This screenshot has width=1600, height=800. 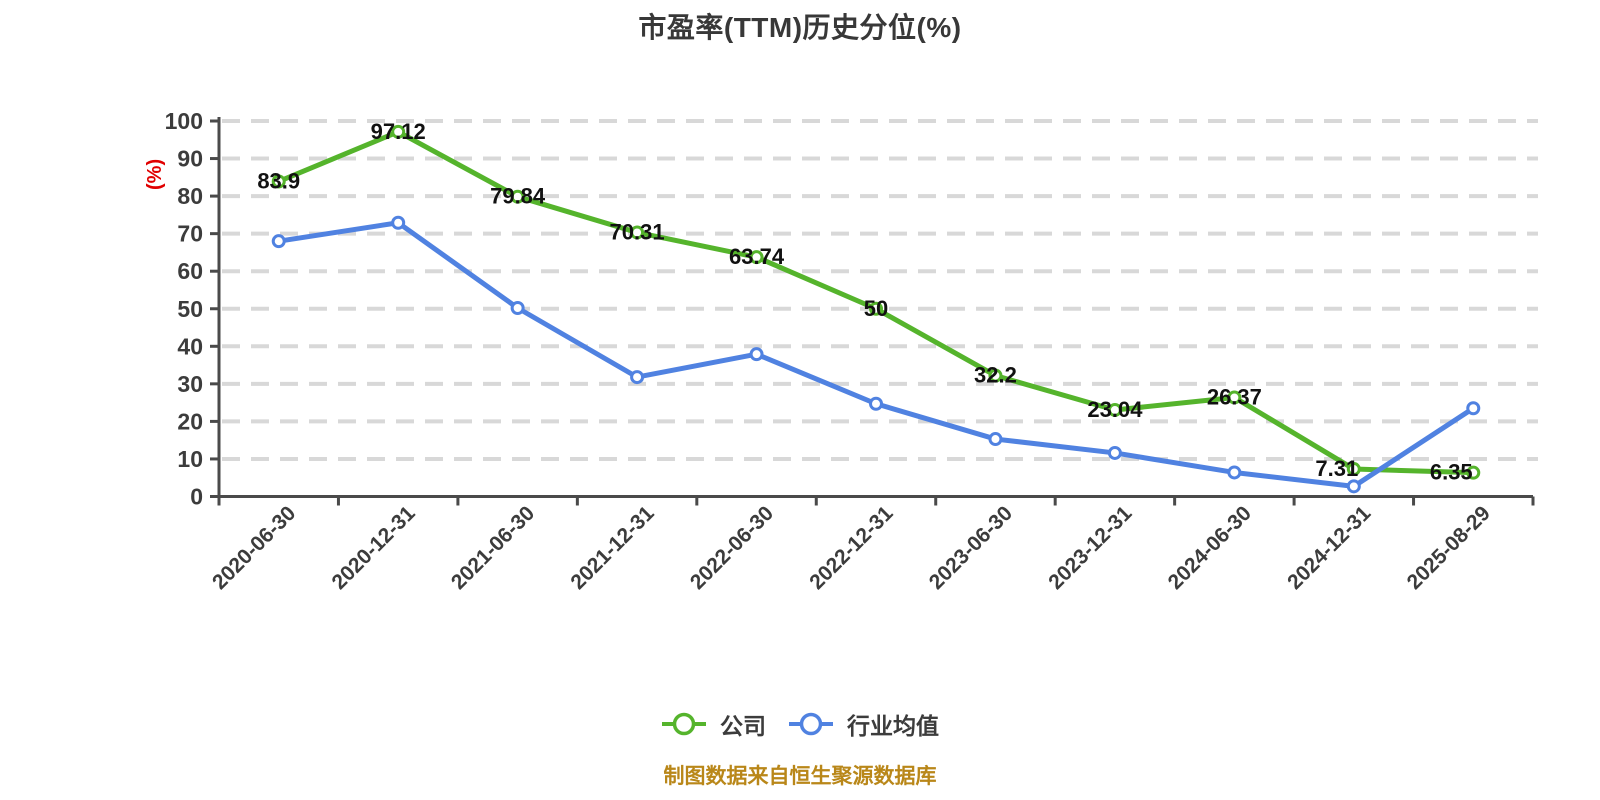 I want to click on x-axis-category-label: 2022-06-30, so click(x=732, y=548).